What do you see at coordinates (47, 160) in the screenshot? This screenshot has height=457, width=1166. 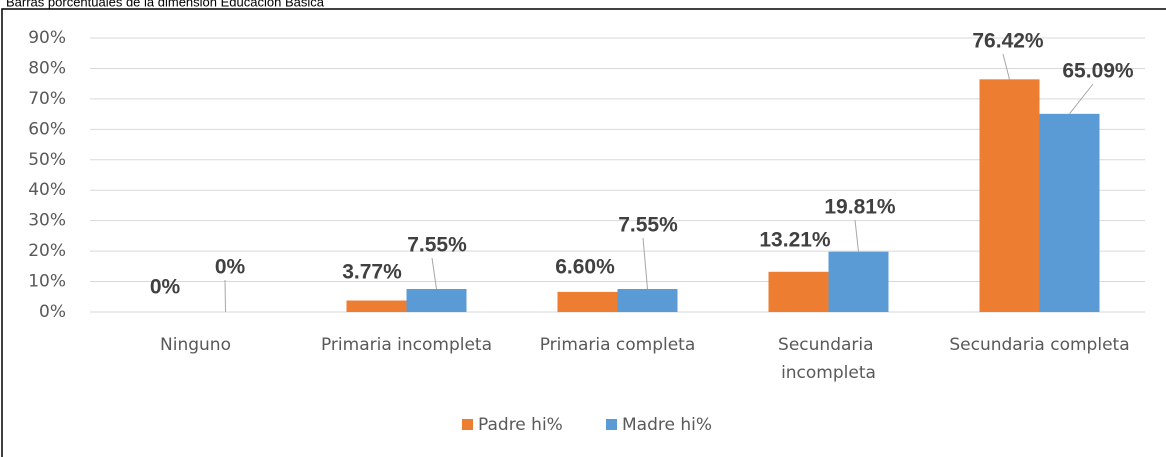 I see `y-tick-label: 50%` at bounding box center [47, 160].